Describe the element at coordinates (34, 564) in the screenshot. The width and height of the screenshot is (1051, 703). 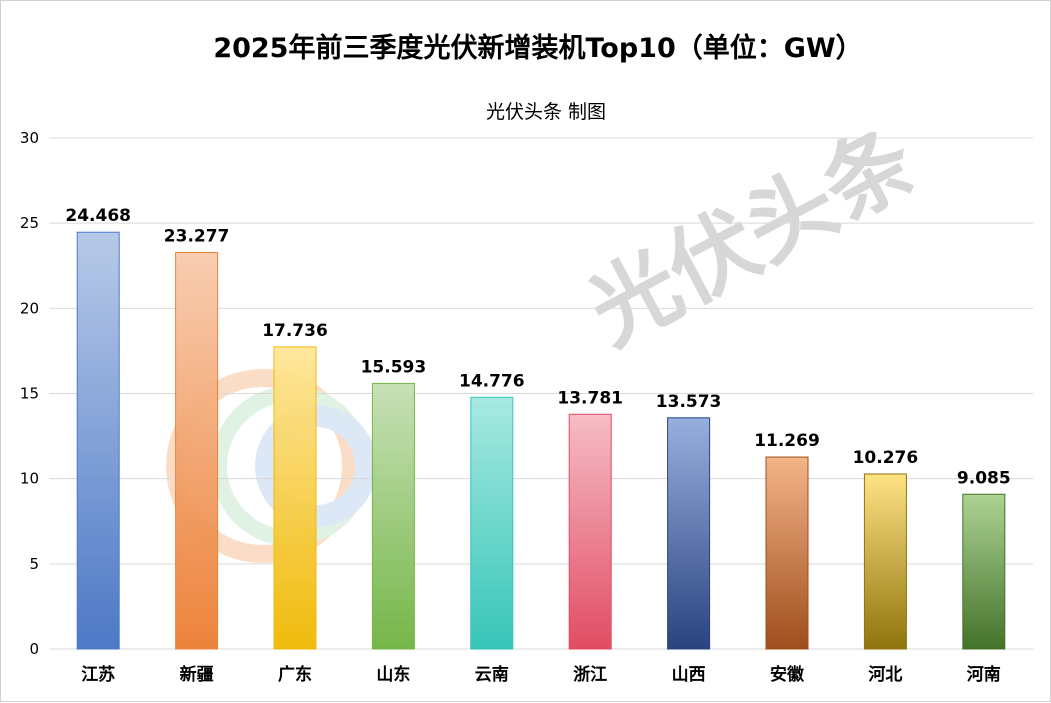
I see `y-tick-label: 5` at that location.